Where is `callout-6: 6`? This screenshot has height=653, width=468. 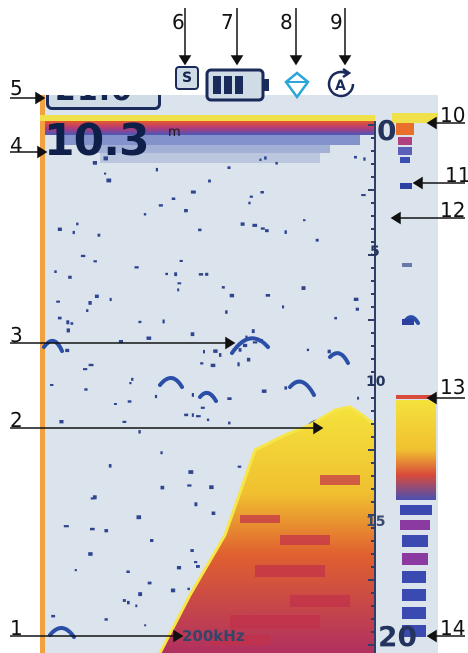
callout-6: 6 is located at coordinates (178, 22).